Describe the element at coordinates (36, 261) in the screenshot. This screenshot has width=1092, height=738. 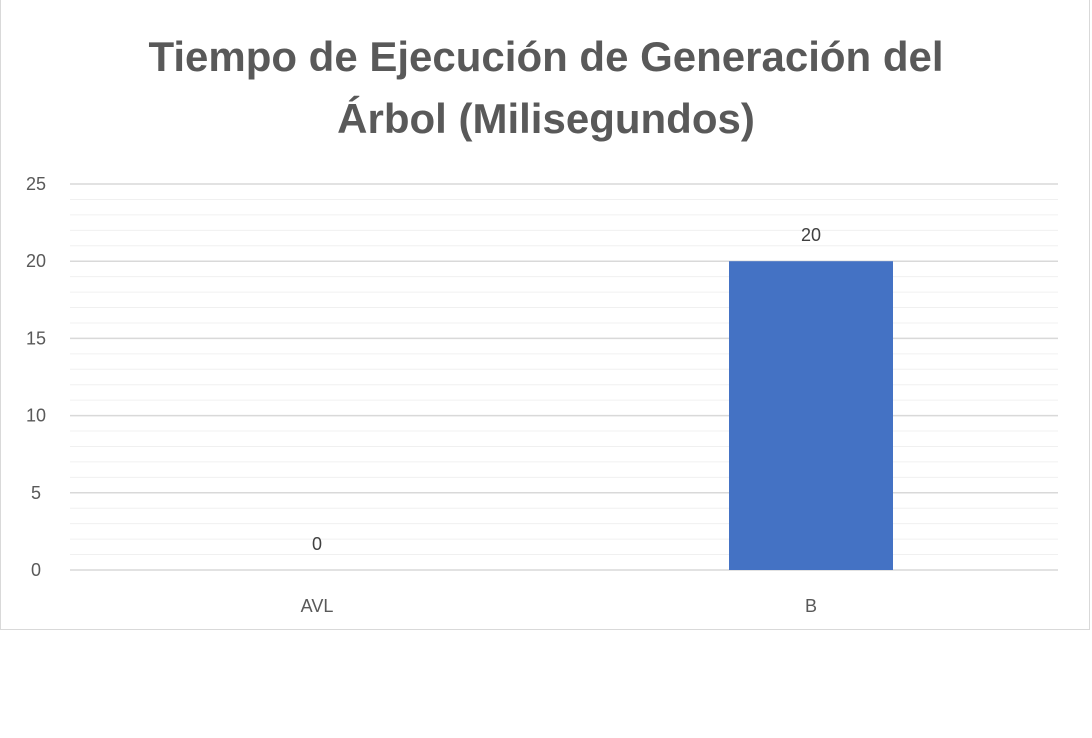
I see `y-tick-label-20: 20` at that location.